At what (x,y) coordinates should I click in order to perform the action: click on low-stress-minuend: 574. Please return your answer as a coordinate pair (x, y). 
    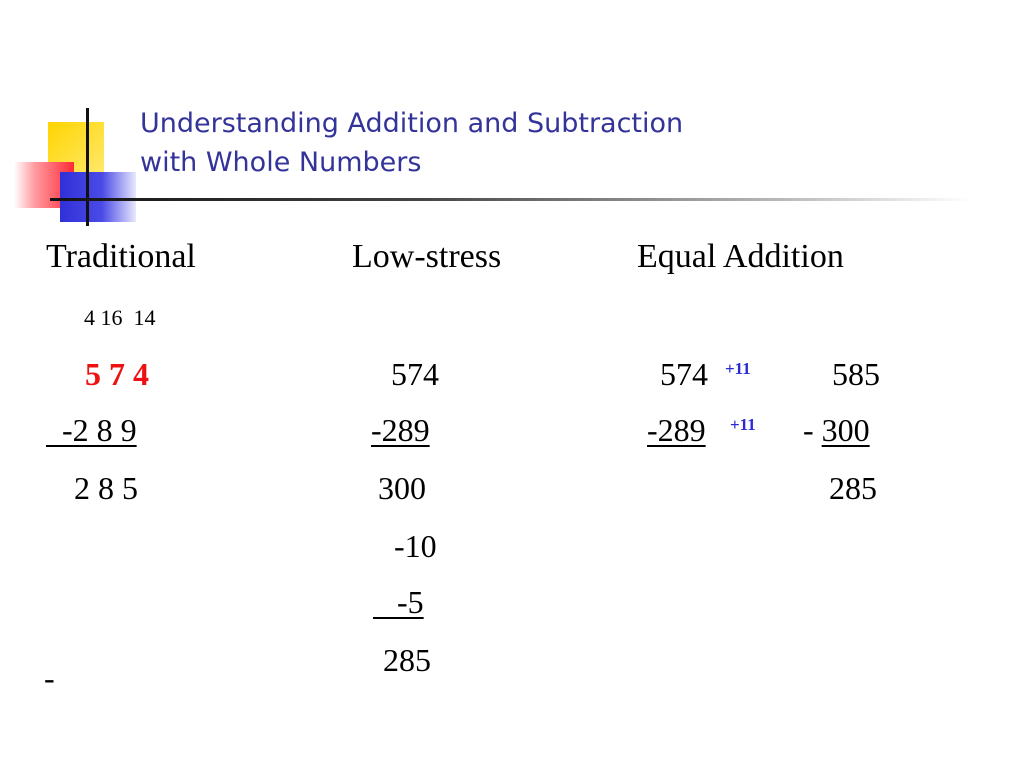
    Looking at the image, I should click on (415, 374).